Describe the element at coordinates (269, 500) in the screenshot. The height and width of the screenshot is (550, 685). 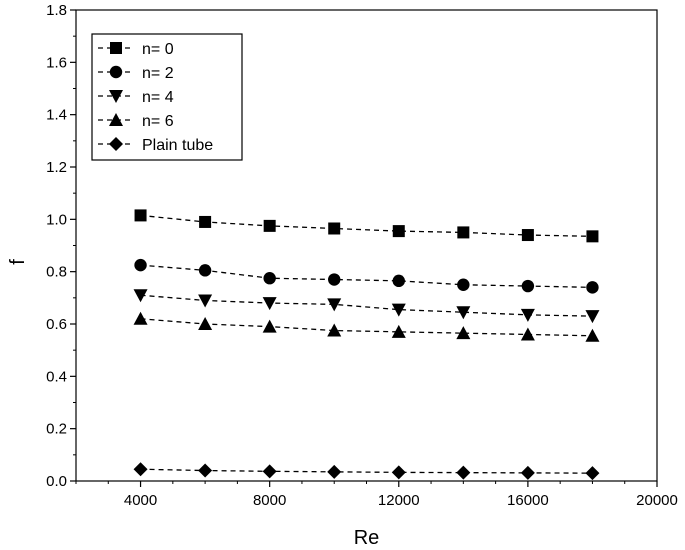
I see `x-tick-label: 8000` at that location.